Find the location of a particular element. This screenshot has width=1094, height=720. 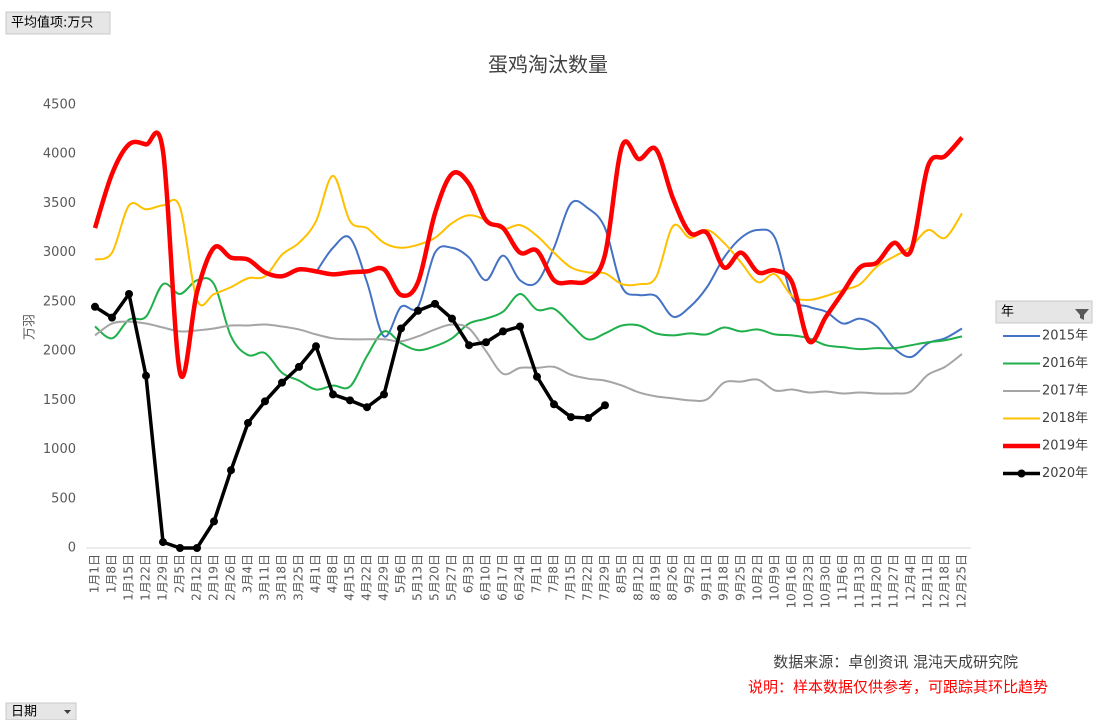

x-tick-label: 11月6日 is located at coordinates (843, 577).